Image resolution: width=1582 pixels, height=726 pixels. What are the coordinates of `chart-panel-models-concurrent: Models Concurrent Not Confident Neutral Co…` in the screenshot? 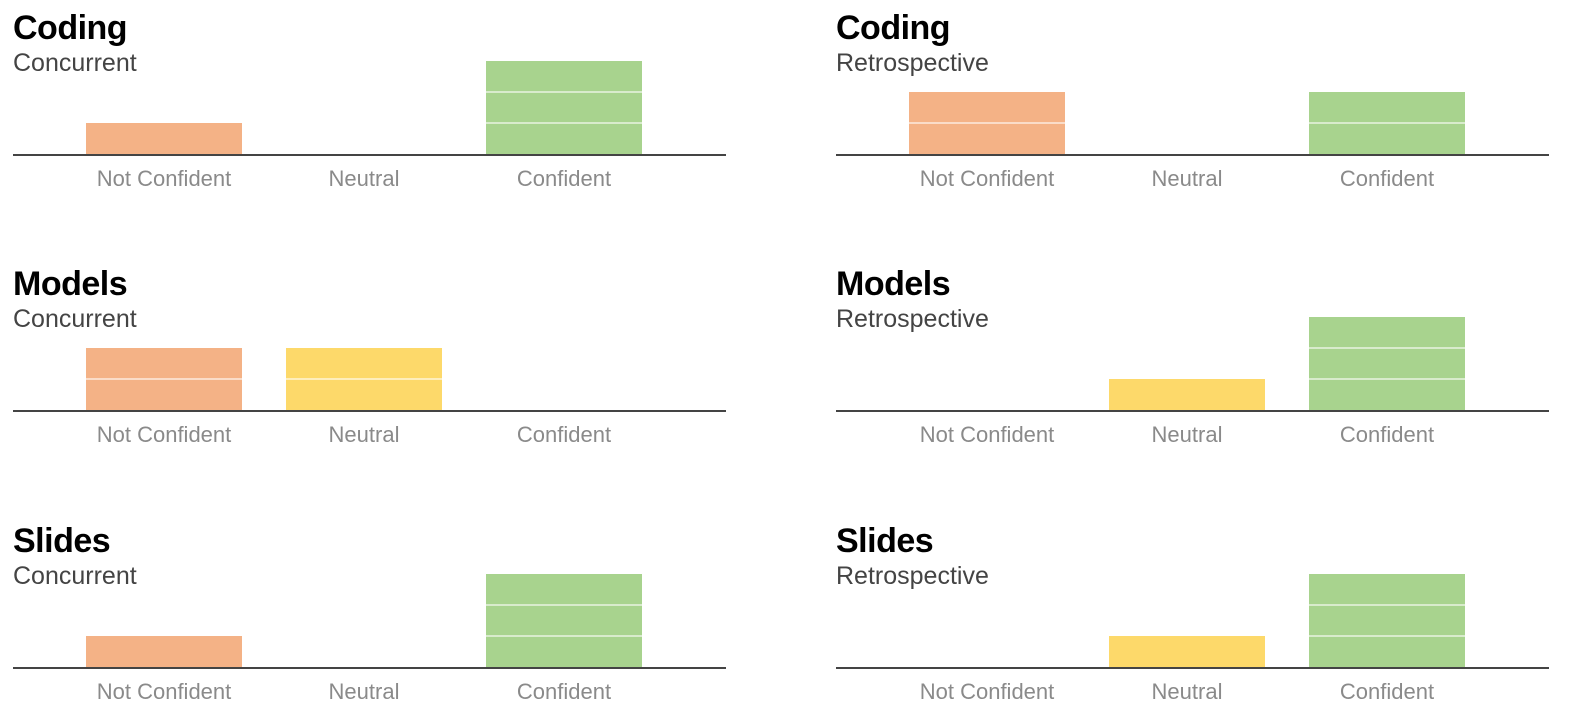 It's located at (378, 361).